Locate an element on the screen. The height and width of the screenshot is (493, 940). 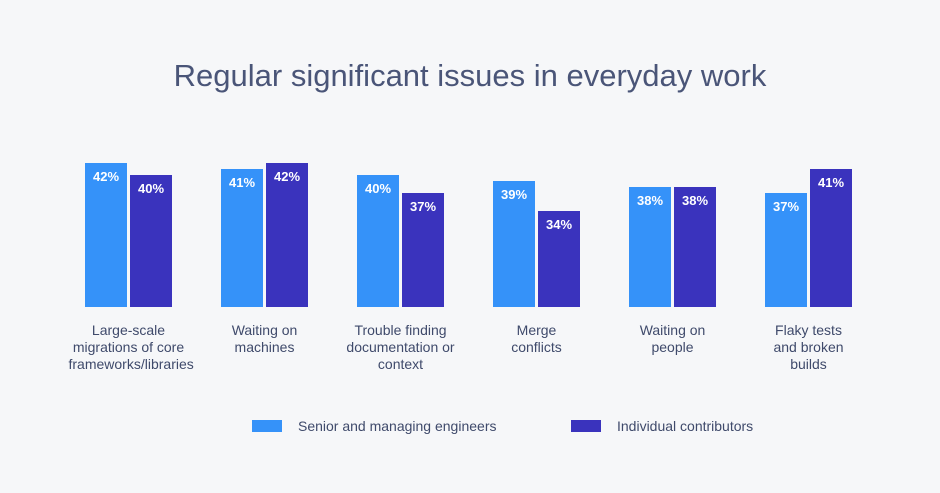
category-label: Trouble finding documentation or context is located at coordinates (400, 347).